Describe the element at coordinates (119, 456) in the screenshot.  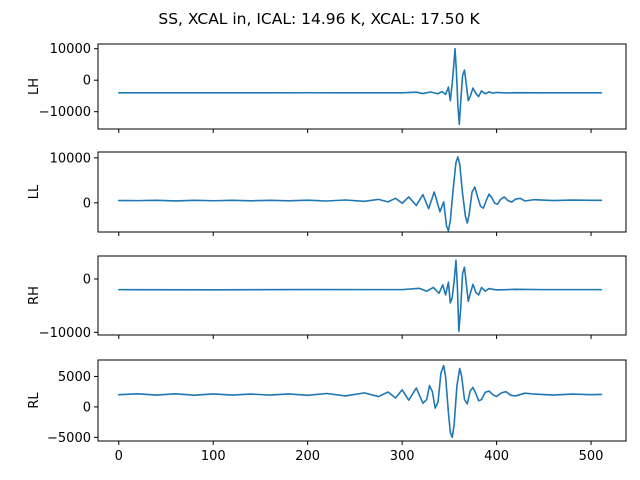
I see `x-tick-label: 0` at that location.